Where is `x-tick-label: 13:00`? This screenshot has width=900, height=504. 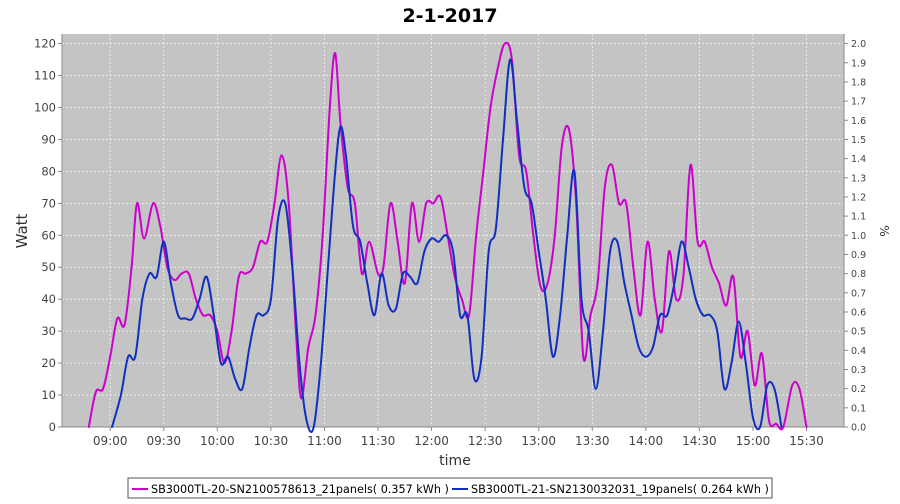
x-tick-label: 13:00 is located at coordinates (538, 441).